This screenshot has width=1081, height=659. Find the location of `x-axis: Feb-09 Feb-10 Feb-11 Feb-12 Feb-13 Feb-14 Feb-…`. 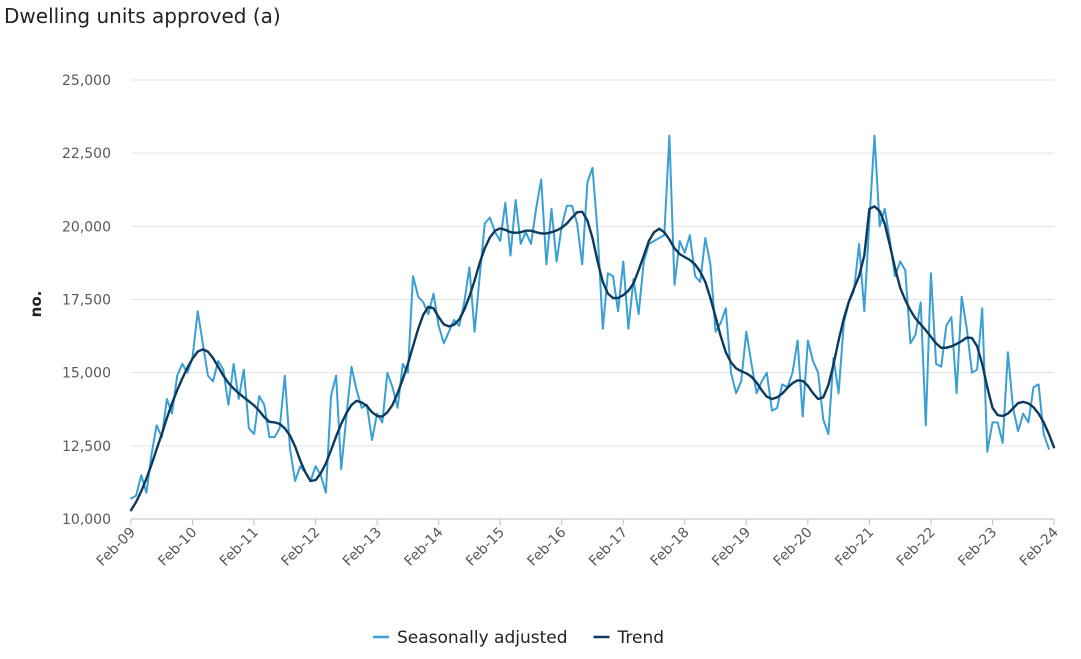

x-axis: Feb-09 Feb-10 Feb-11 Feb-12 Feb-13 Feb-14 Feb-… is located at coordinates (578, 544).